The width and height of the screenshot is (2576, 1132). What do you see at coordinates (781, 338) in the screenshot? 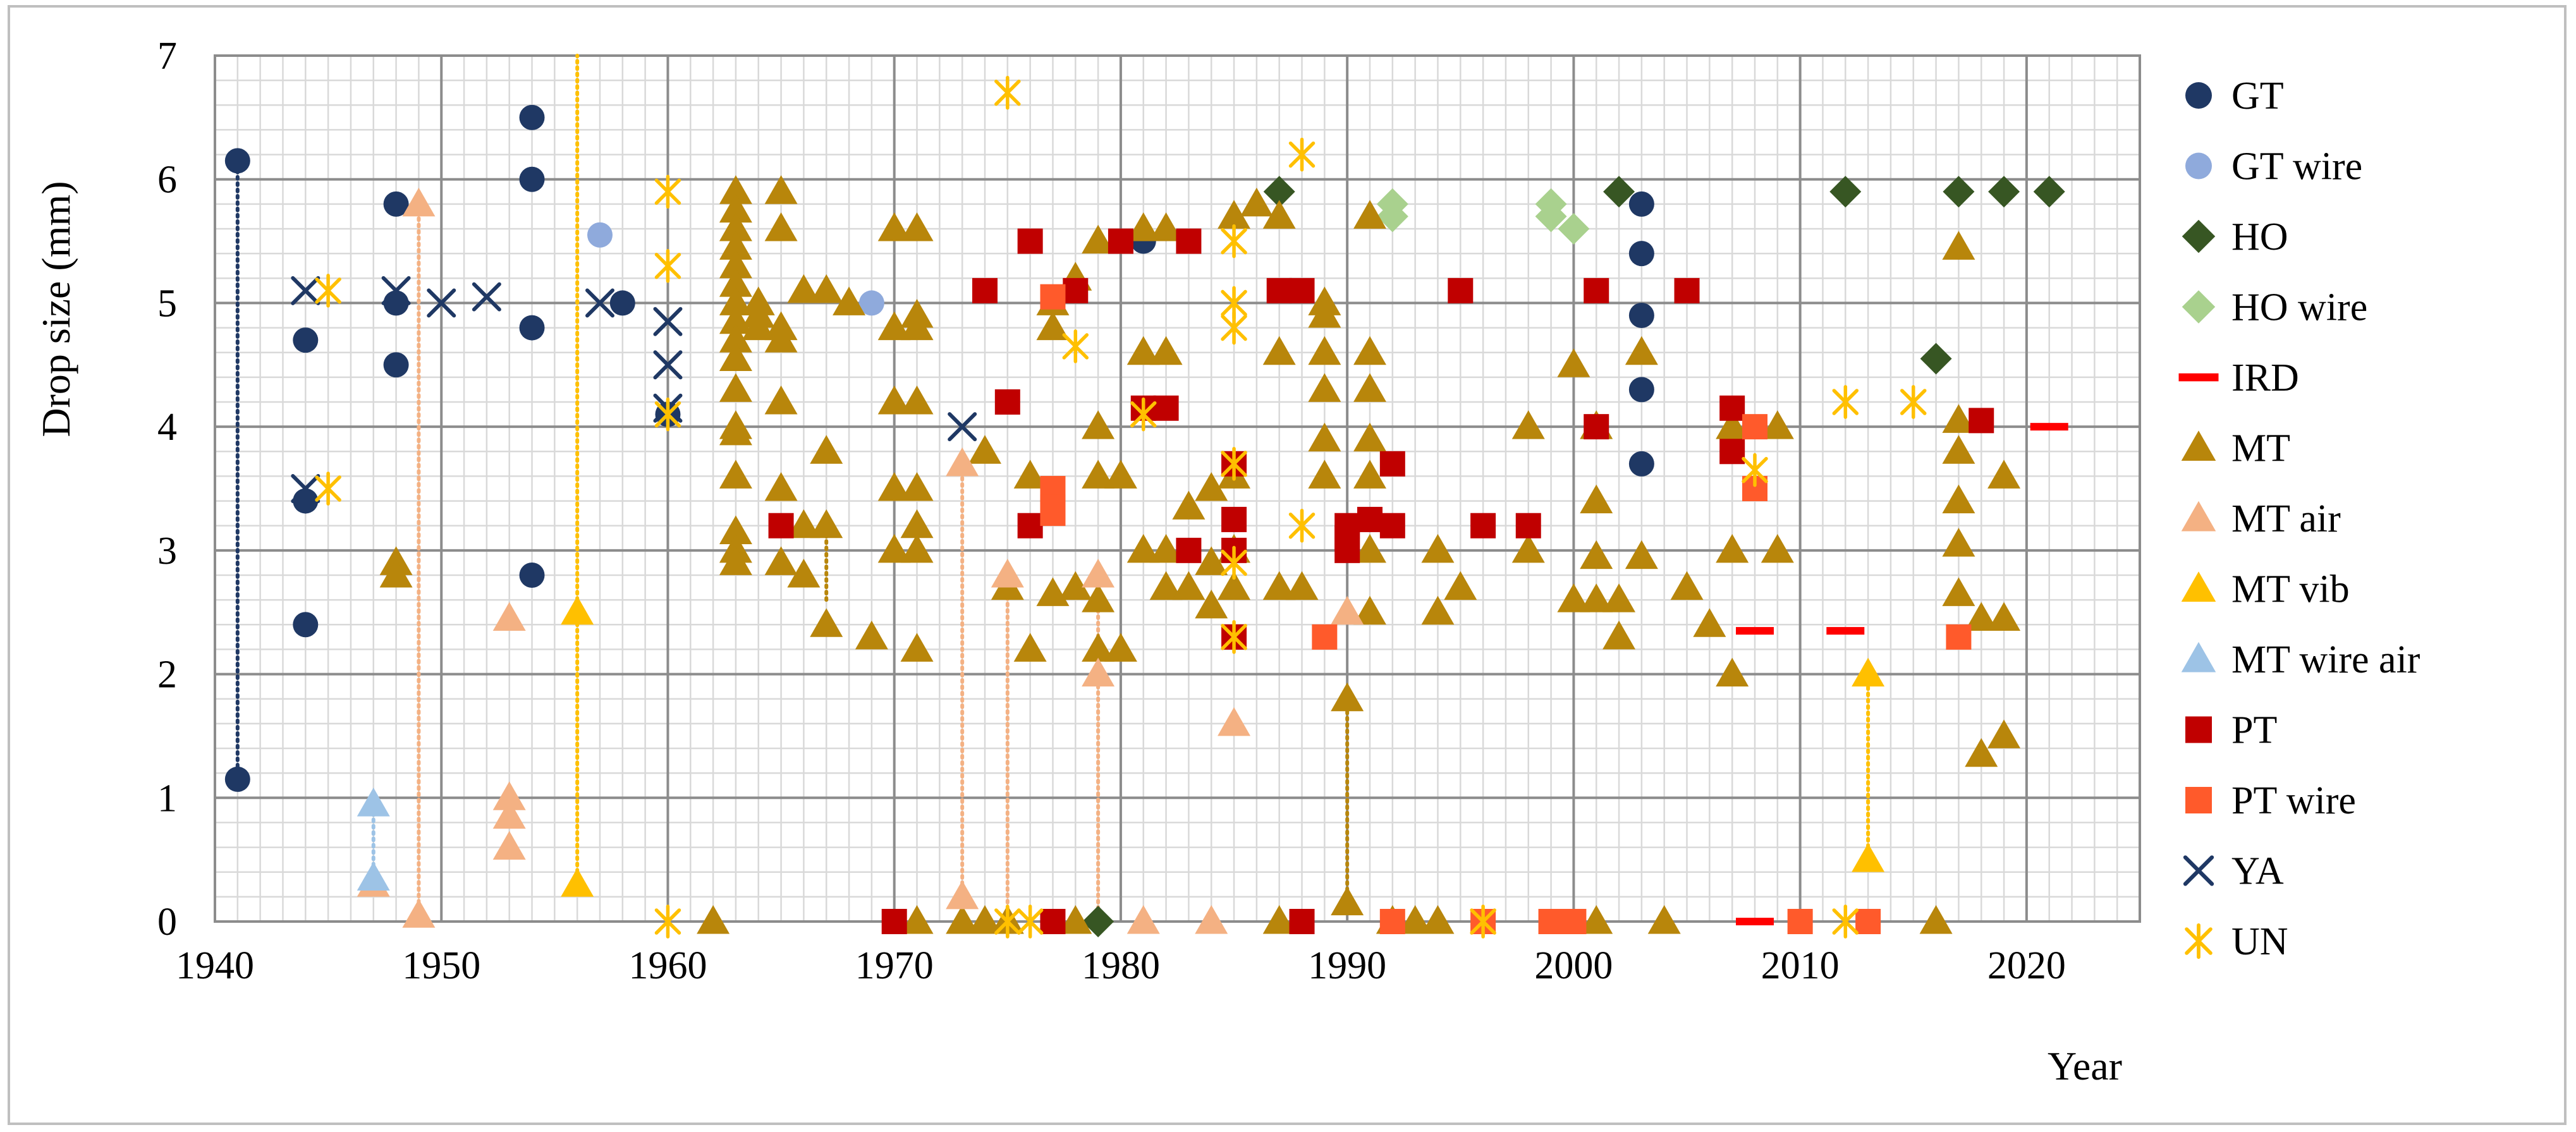
I see `data-point-mt: MT: 1965, 4.7` at bounding box center [781, 338].